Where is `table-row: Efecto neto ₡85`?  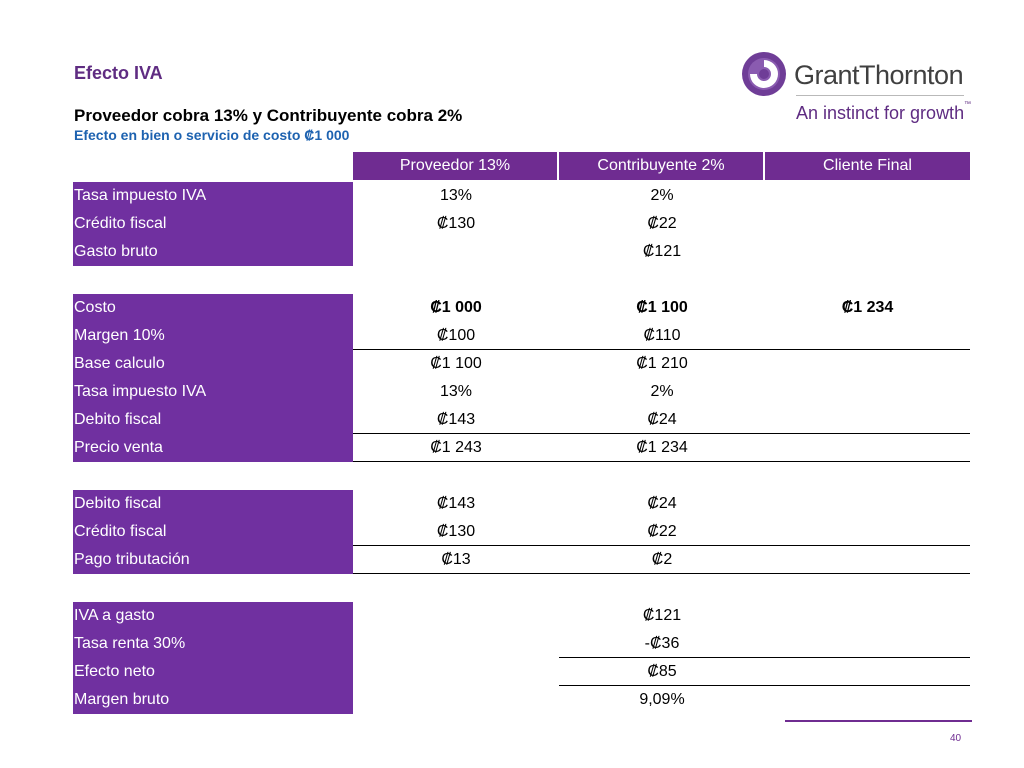
table-row: Efecto neto ₡85 is located at coordinates (521, 672).